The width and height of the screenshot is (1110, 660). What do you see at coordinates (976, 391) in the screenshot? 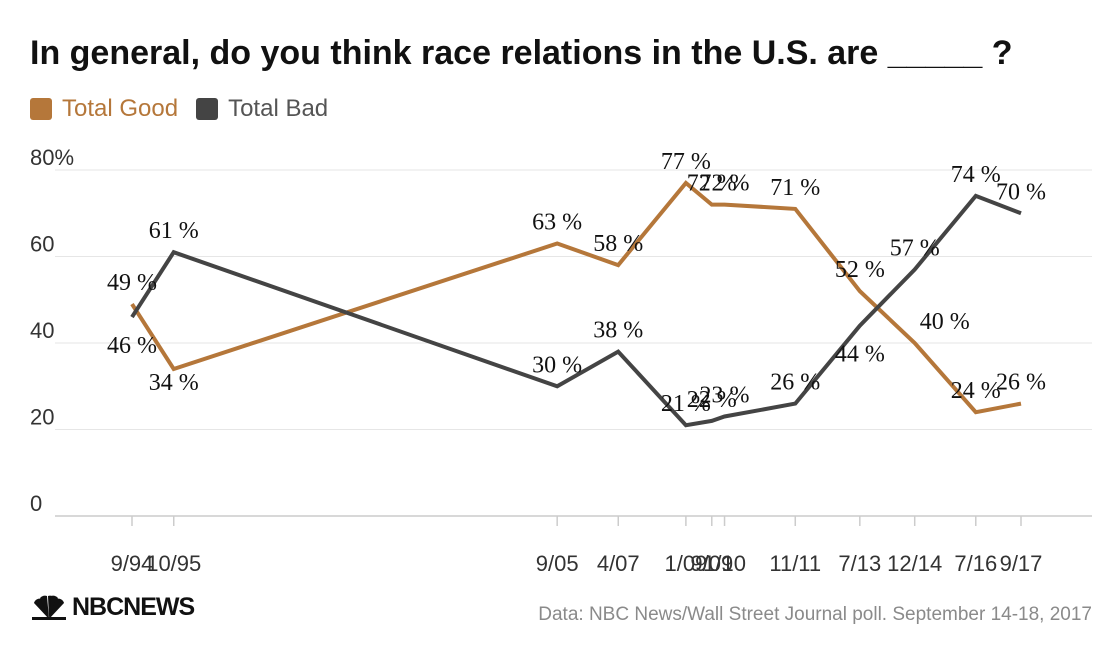
I see `data-label-good: 24 %` at bounding box center [976, 391].